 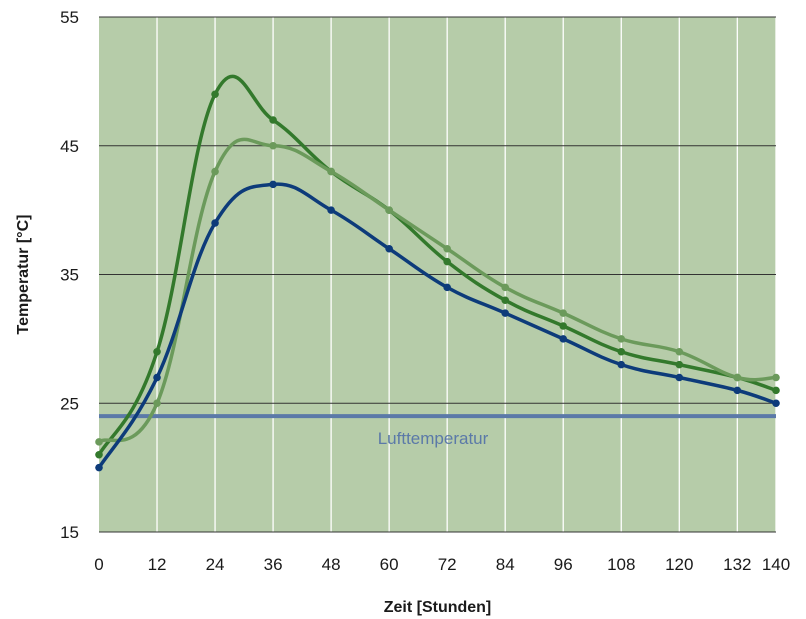 I want to click on y-axis-ticks: 15 25 35 45 55, so click(x=69, y=275).